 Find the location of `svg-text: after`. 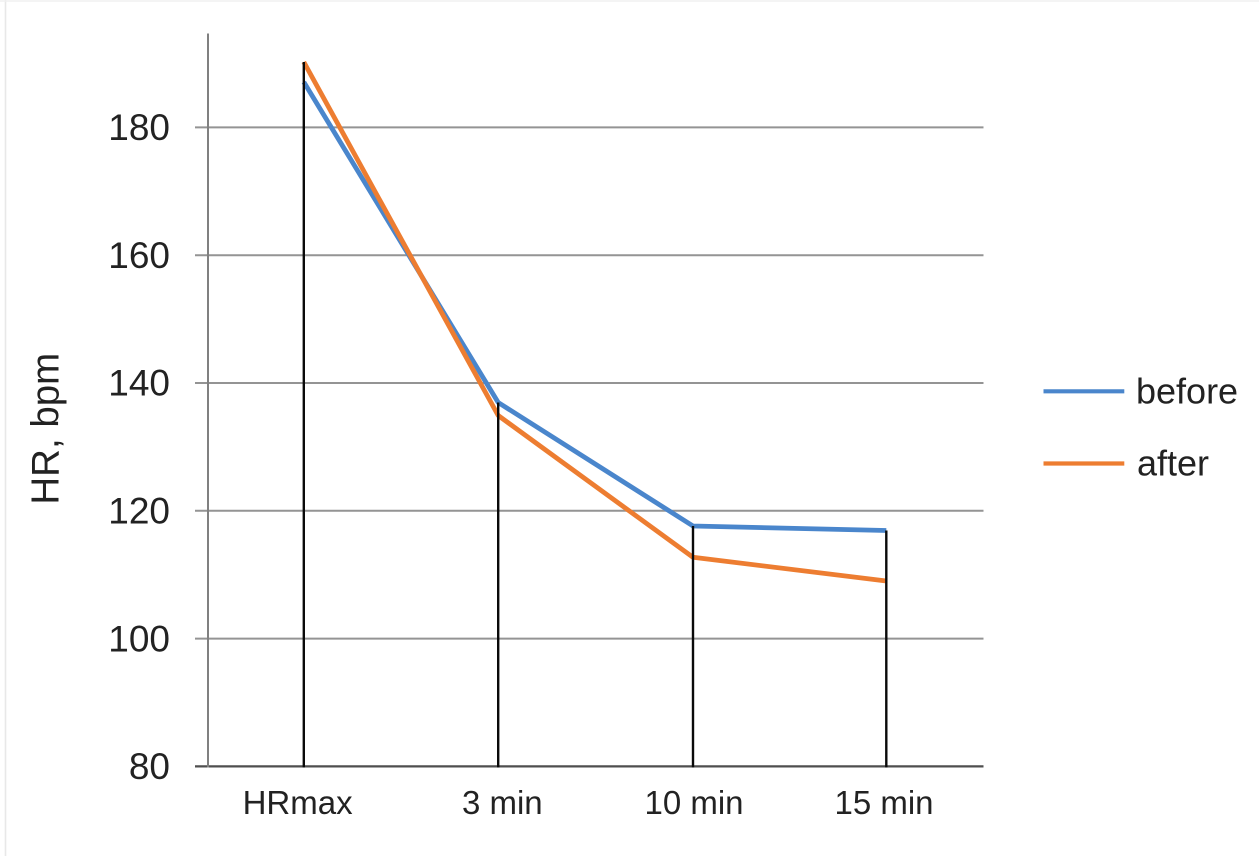

svg-text: after is located at coordinates (1173, 463).